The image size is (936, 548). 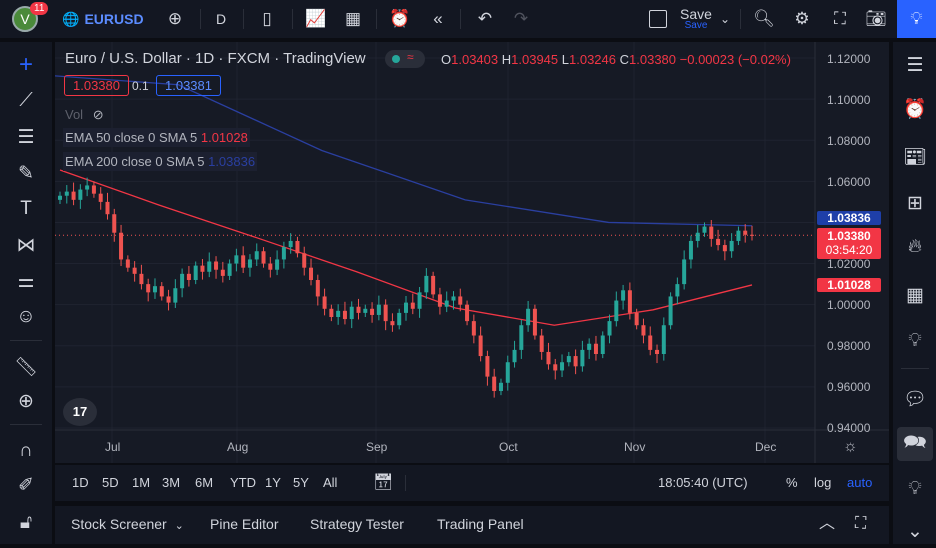 What do you see at coordinates (26, 450) in the screenshot?
I see `magnet-icon: ∩` at bounding box center [26, 450].